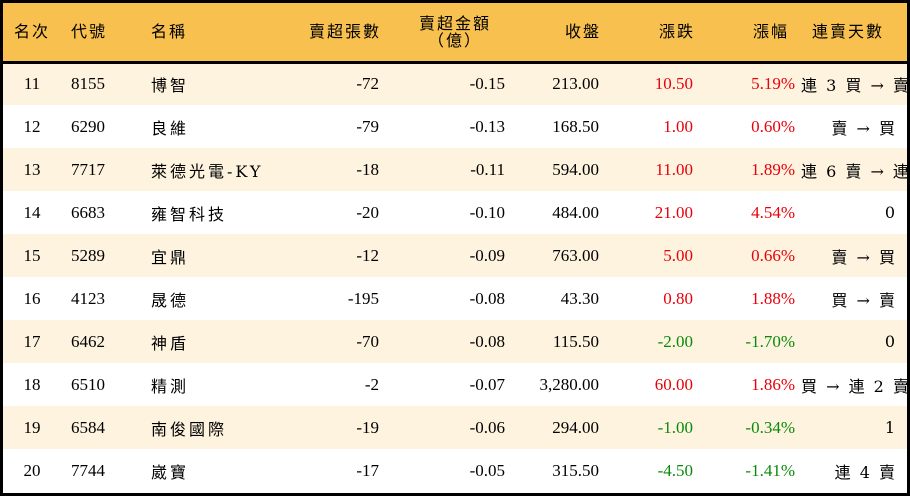 The height and width of the screenshot is (496, 910). What do you see at coordinates (676, 32) in the screenshot?
I see `col-header-change: 漲跌` at bounding box center [676, 32].